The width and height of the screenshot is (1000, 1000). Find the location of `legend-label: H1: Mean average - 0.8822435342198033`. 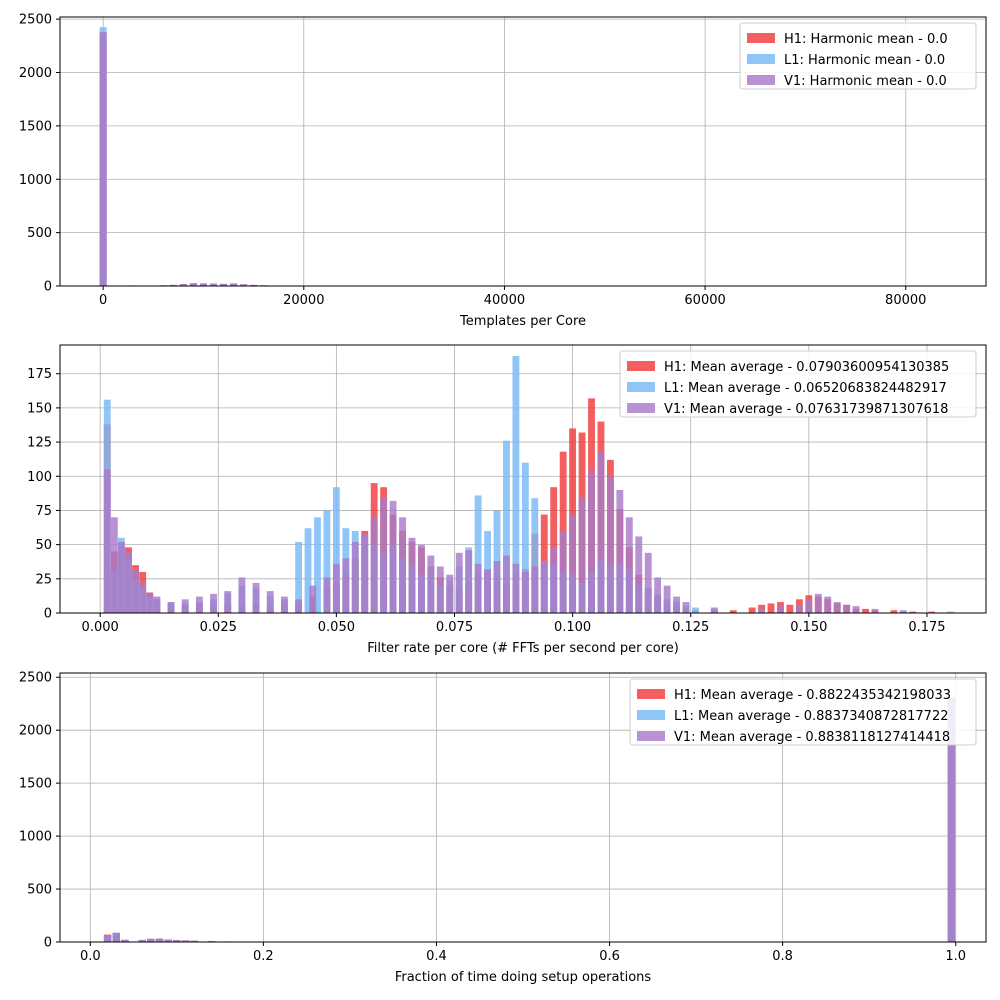

legend-label: H1: Mean average - 0.8822435342198033 is located at coordinates (812, 695).